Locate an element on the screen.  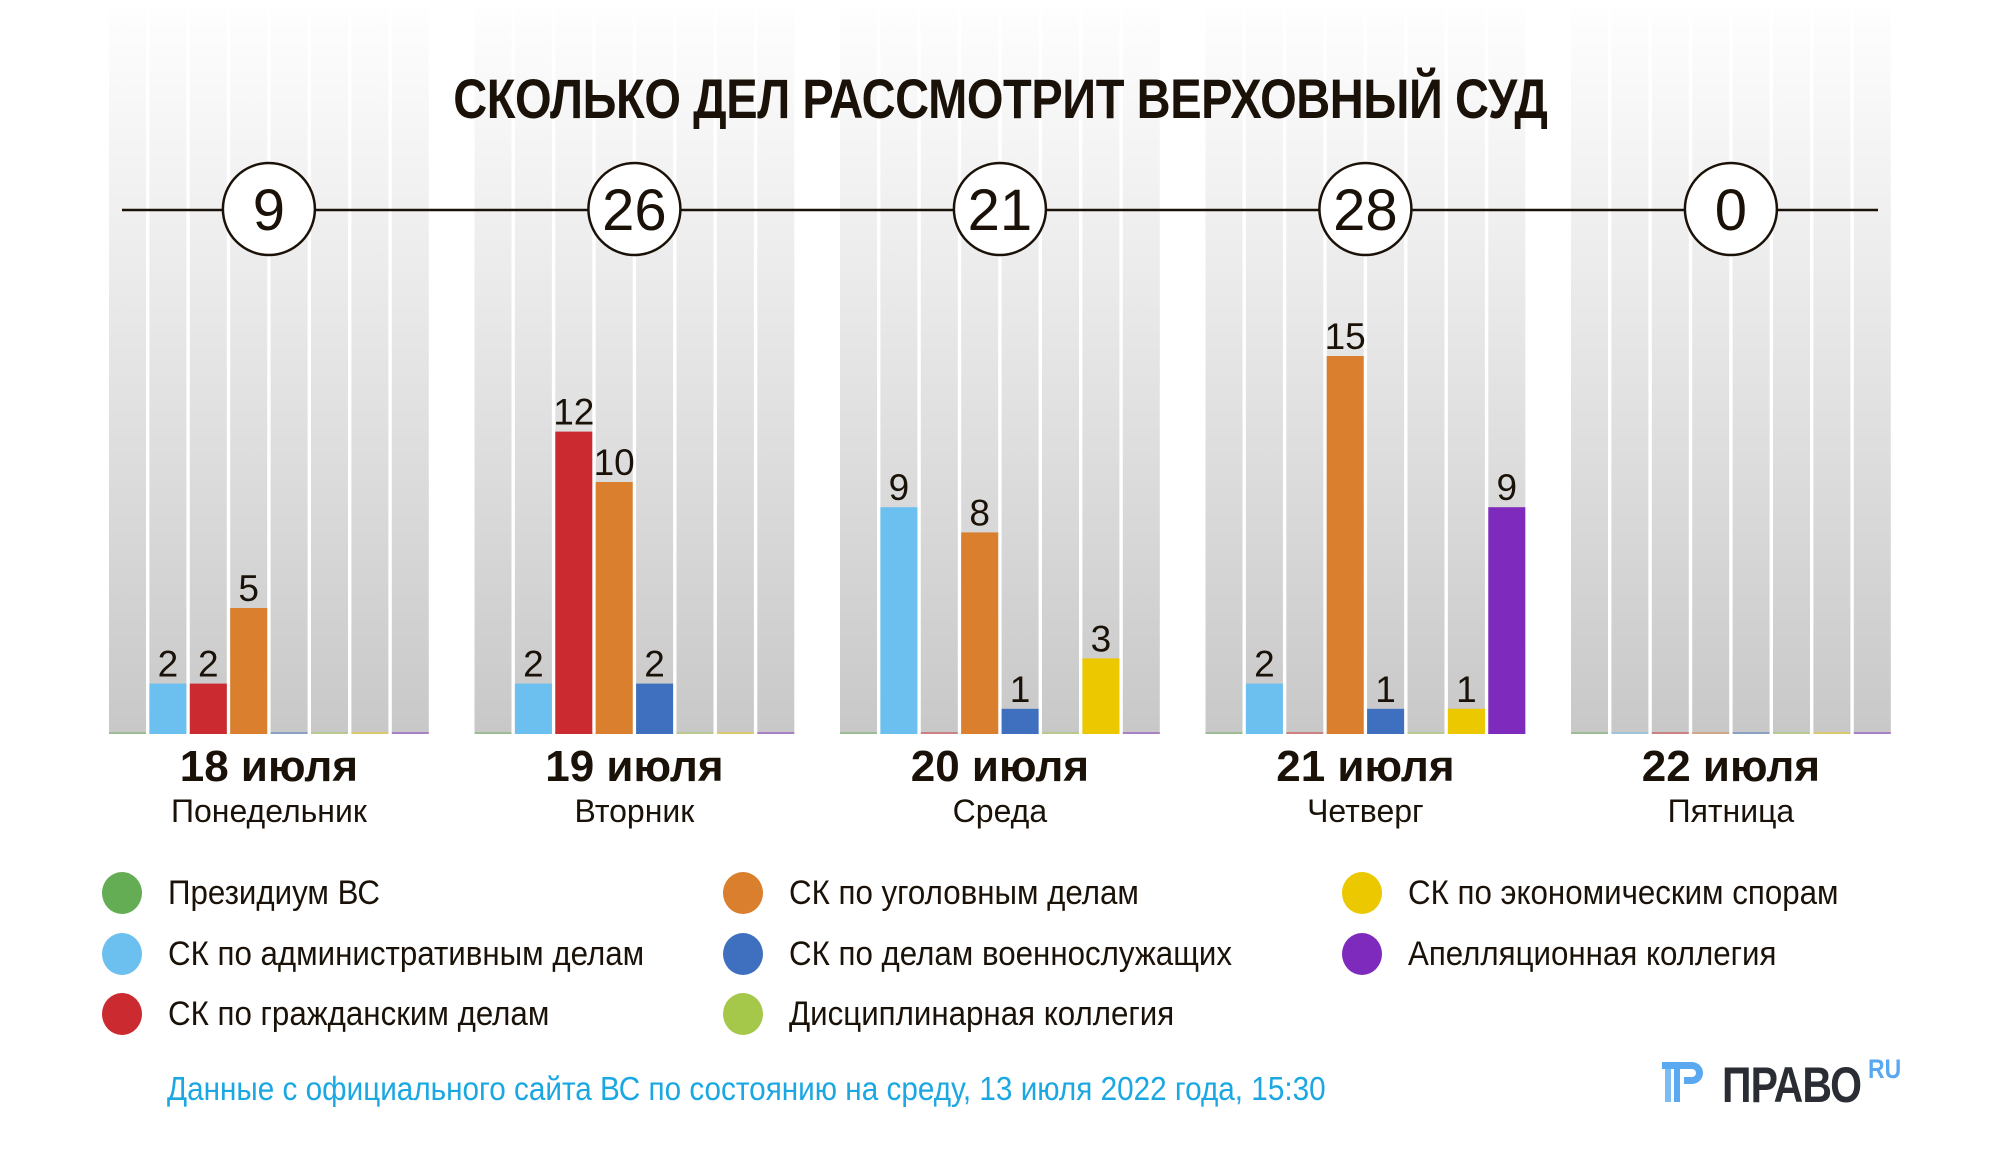
total-count-label: 9 is located at coordinates (269, 210).